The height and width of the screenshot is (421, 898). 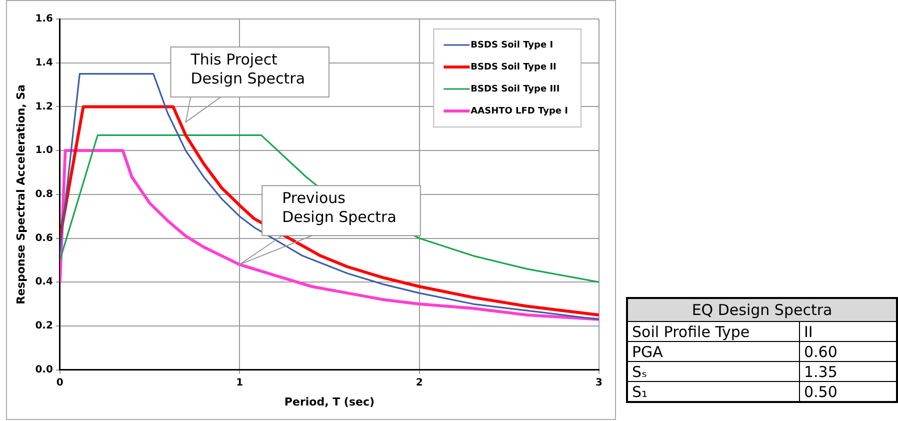 I want to click on text: S₁, so click(x=713, y=392).